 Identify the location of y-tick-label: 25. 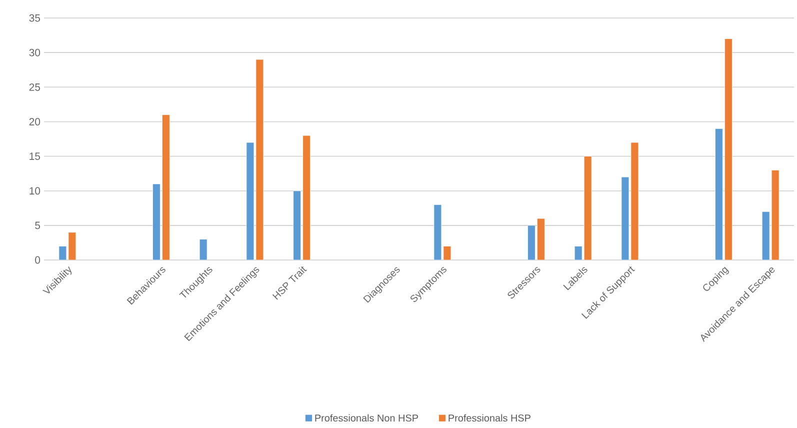
(34, 87).